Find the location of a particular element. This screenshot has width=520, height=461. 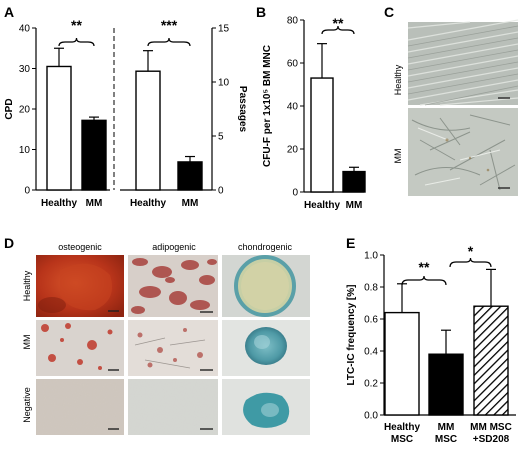

E-category-label: MM MSC is located at coordinates (491, 427).